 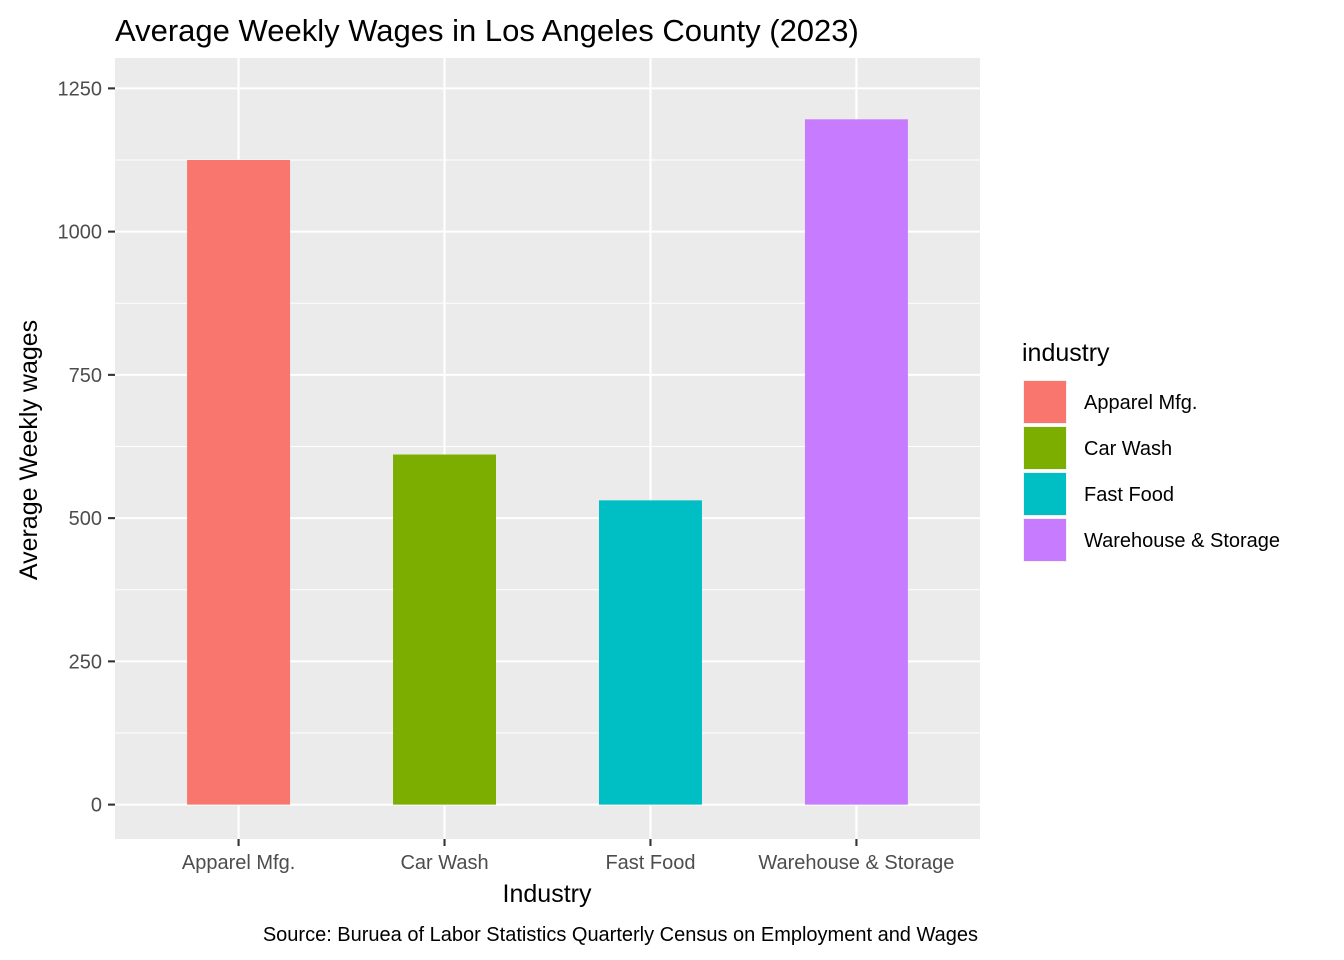 What do you see at coordinates (650, 863) in the screenshot?
I see `x-tick-label: Fast Food` at bounding box center [650, 863].